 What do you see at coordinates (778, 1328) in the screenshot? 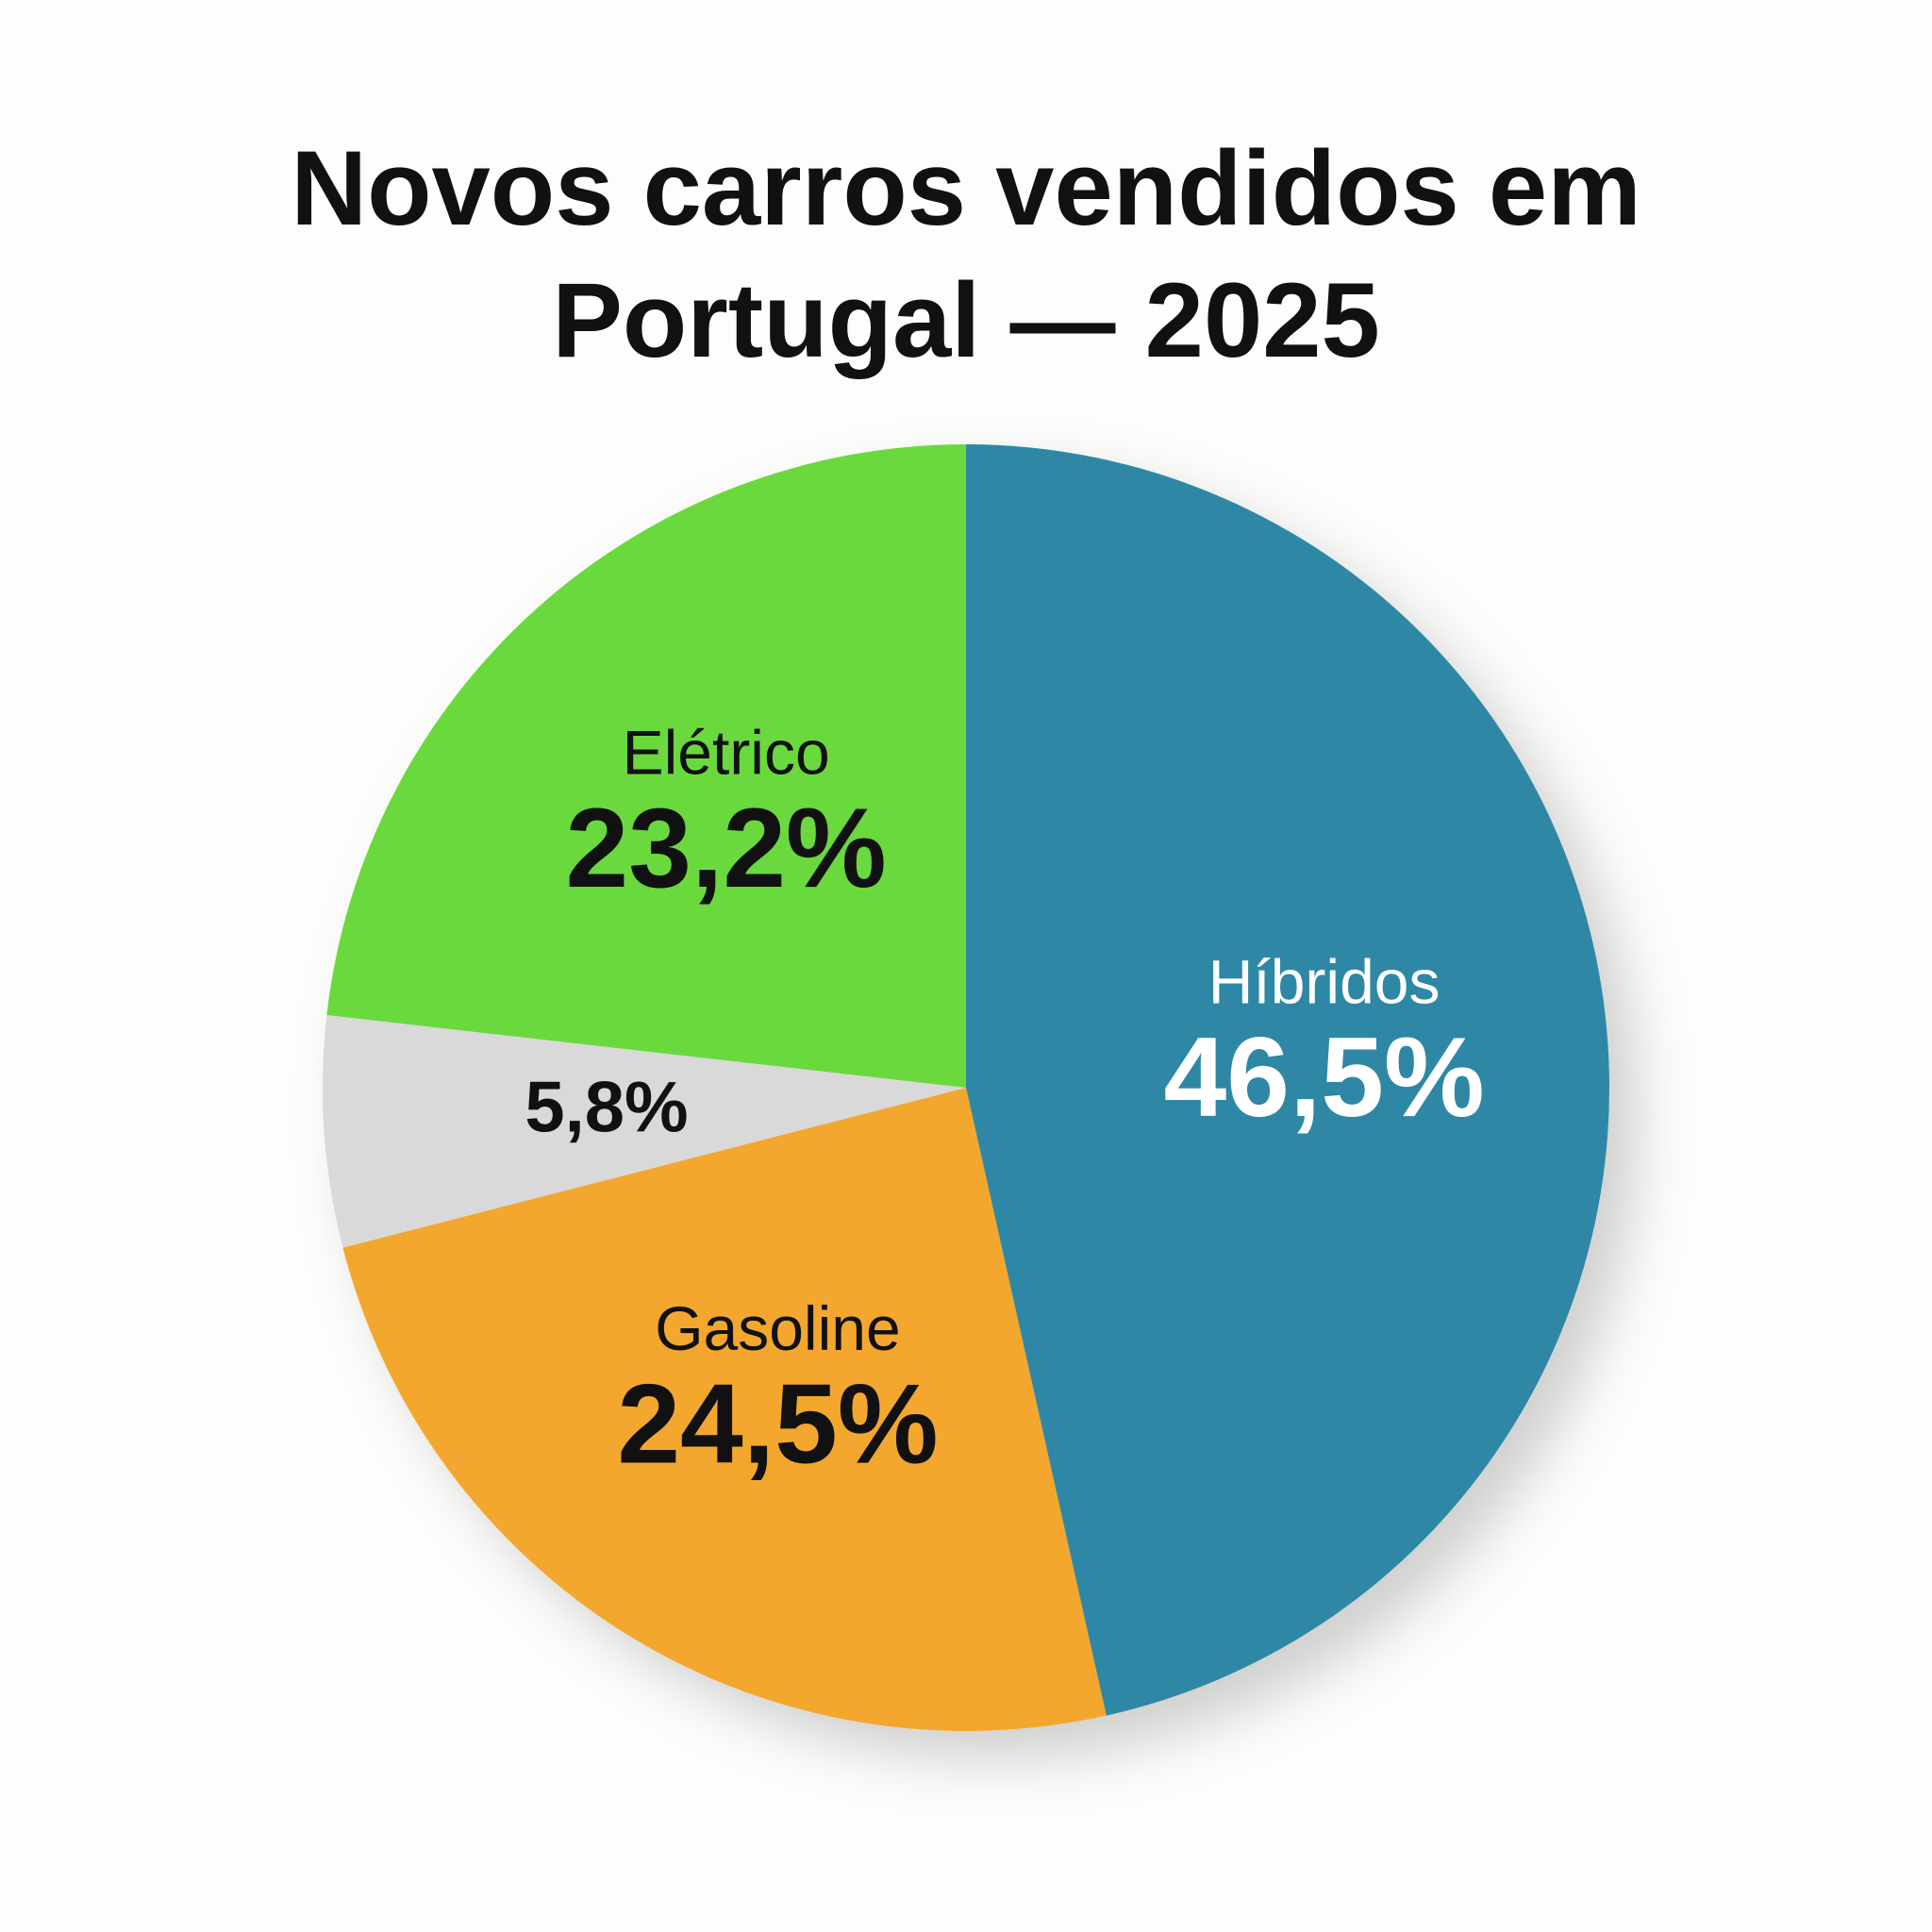
I see `slice-name: Gasoline` at bounding box center [778, 1328].